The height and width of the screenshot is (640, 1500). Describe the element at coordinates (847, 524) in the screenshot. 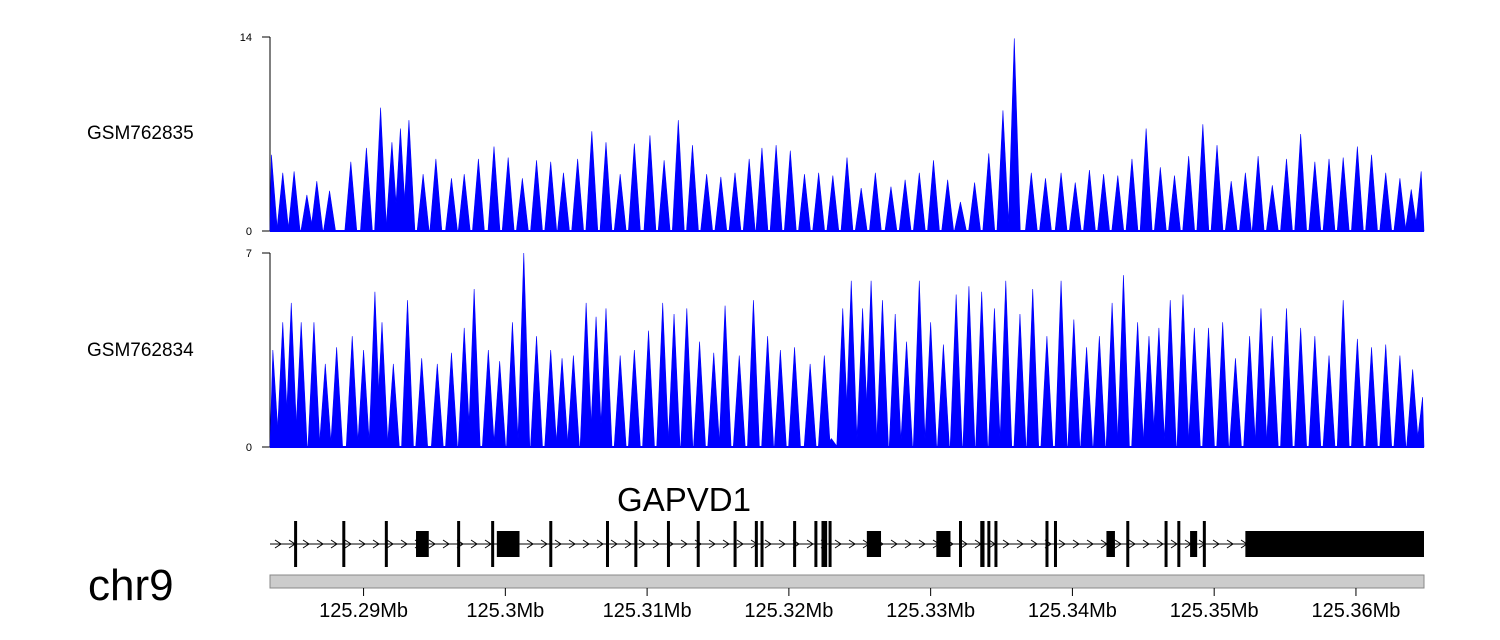

I see `gene-track: GAPVD1` at that location.